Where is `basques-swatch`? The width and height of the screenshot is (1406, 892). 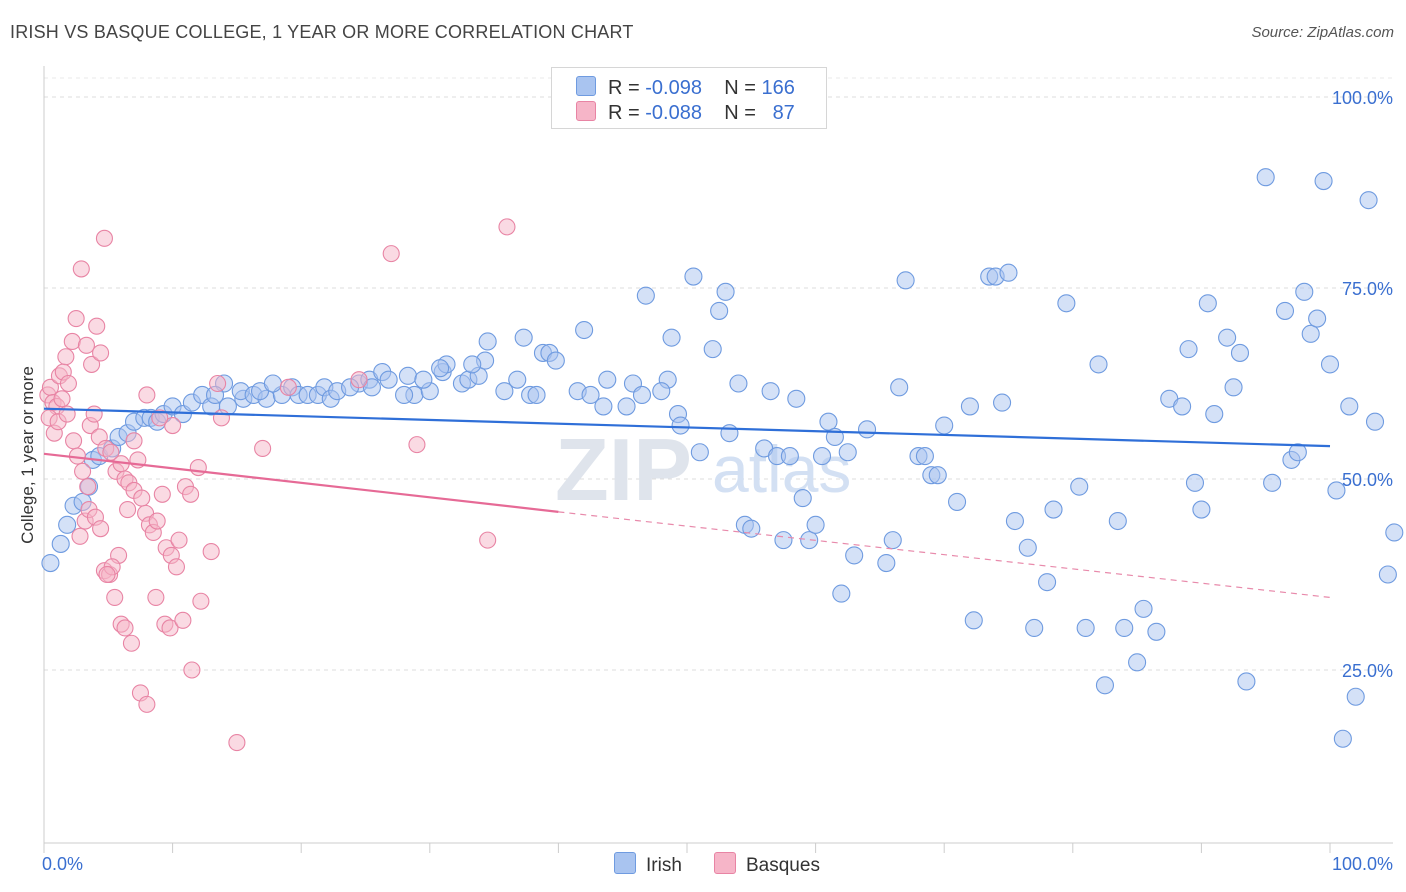
basques-swatch is located at coordinates (586, 111).